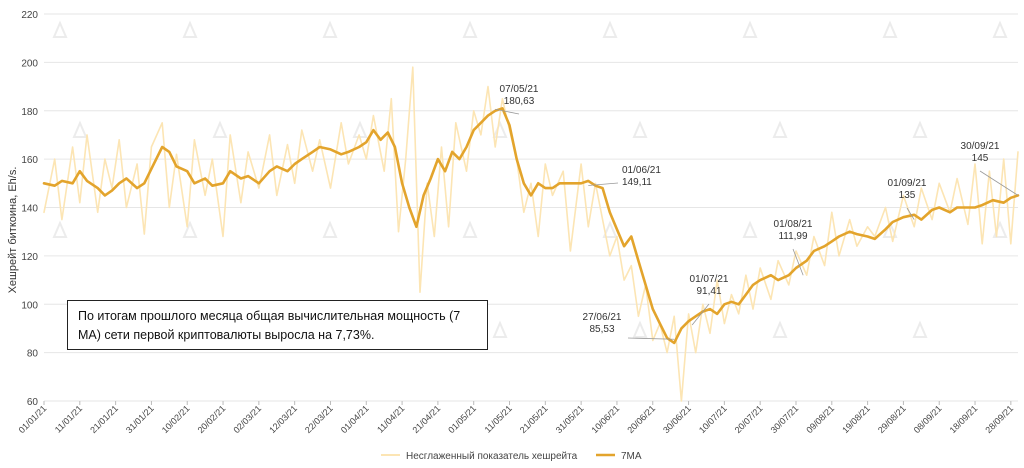  I want to click on x-tick-label: 11/04/21, so click(390, 418).